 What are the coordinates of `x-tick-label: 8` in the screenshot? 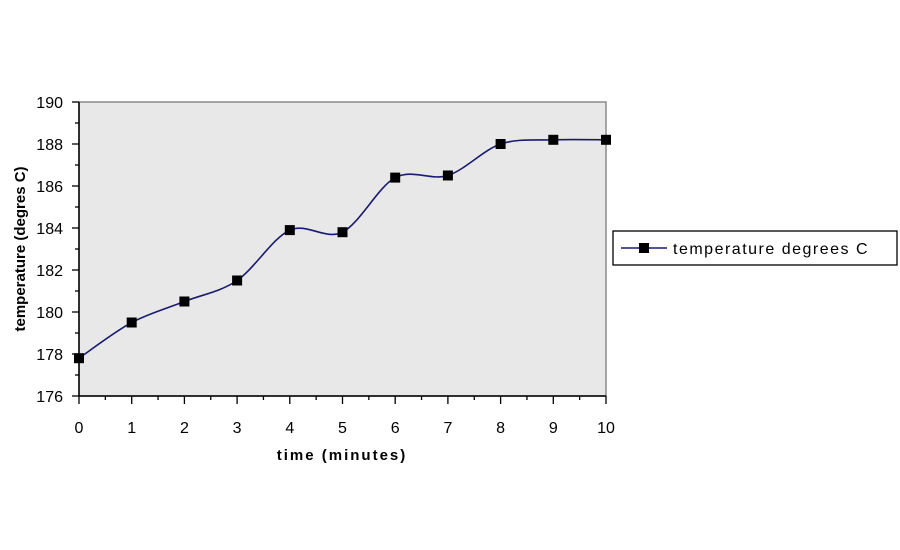 It's located at (500, 428).